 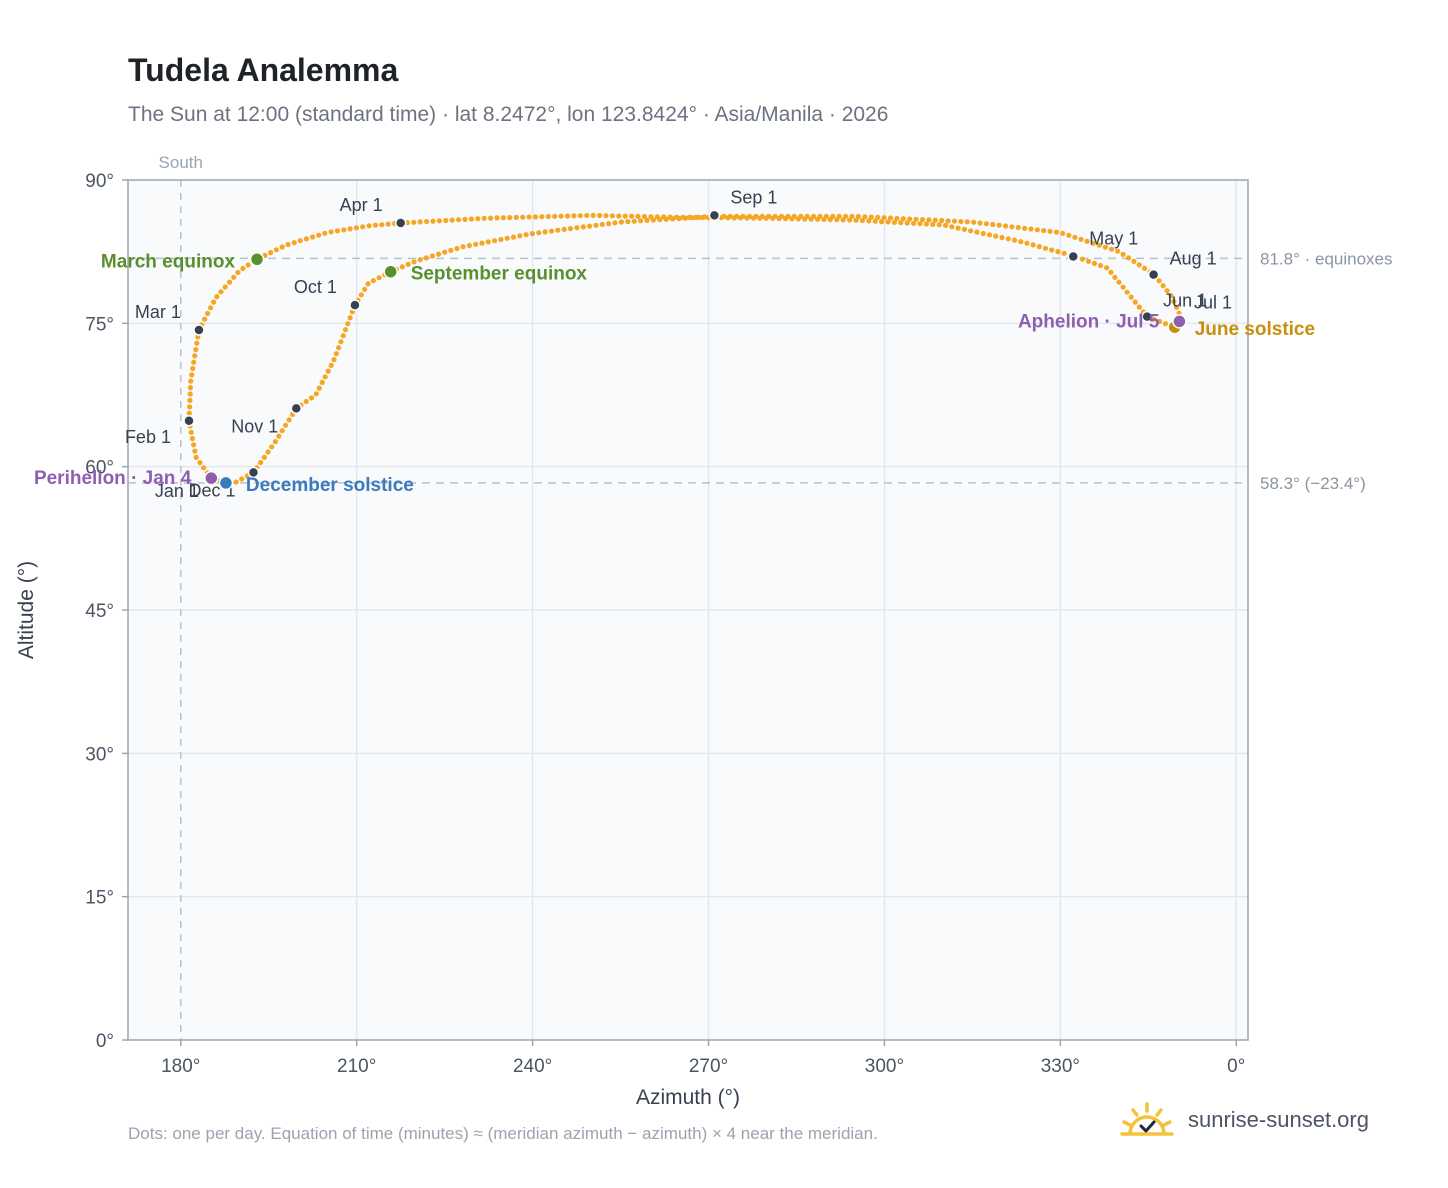 What do you see at coordinates (177, 491) in the screenshot?
I see `month-label: Jan 1` at bounding box center [177, 491].